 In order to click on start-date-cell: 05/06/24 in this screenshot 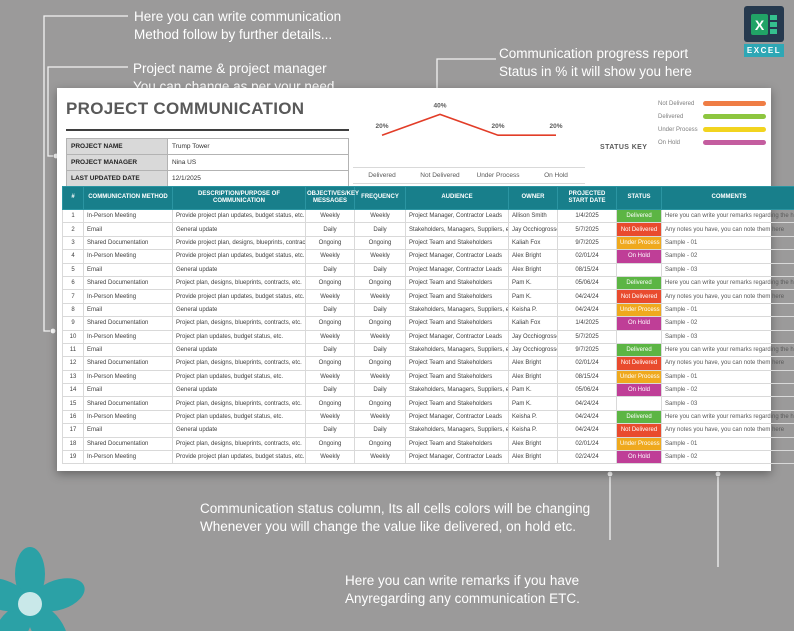, I will do `click(587, 390)`.